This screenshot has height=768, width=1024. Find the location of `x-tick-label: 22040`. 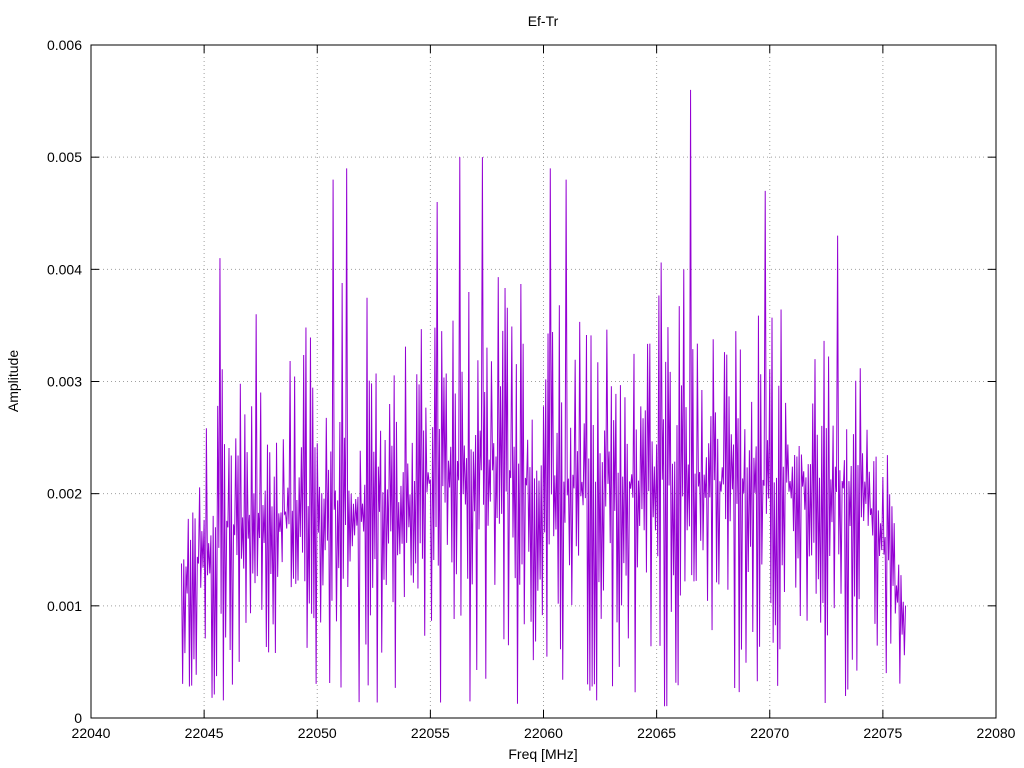

x-tick-label: 22040 is located at coordinates (91, 733).